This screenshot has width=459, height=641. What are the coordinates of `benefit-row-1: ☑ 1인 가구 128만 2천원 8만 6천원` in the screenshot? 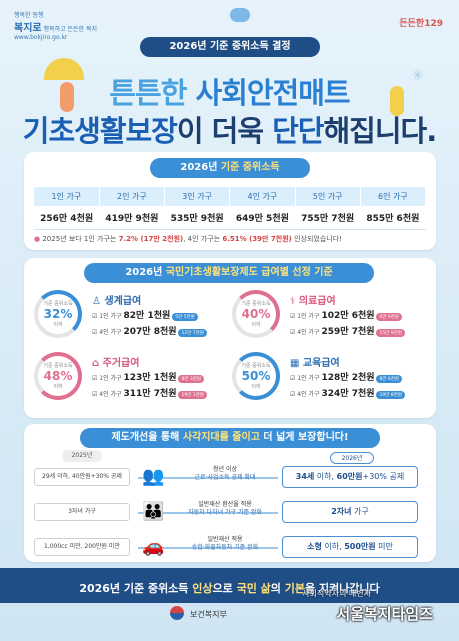 It's located at (346, 376).